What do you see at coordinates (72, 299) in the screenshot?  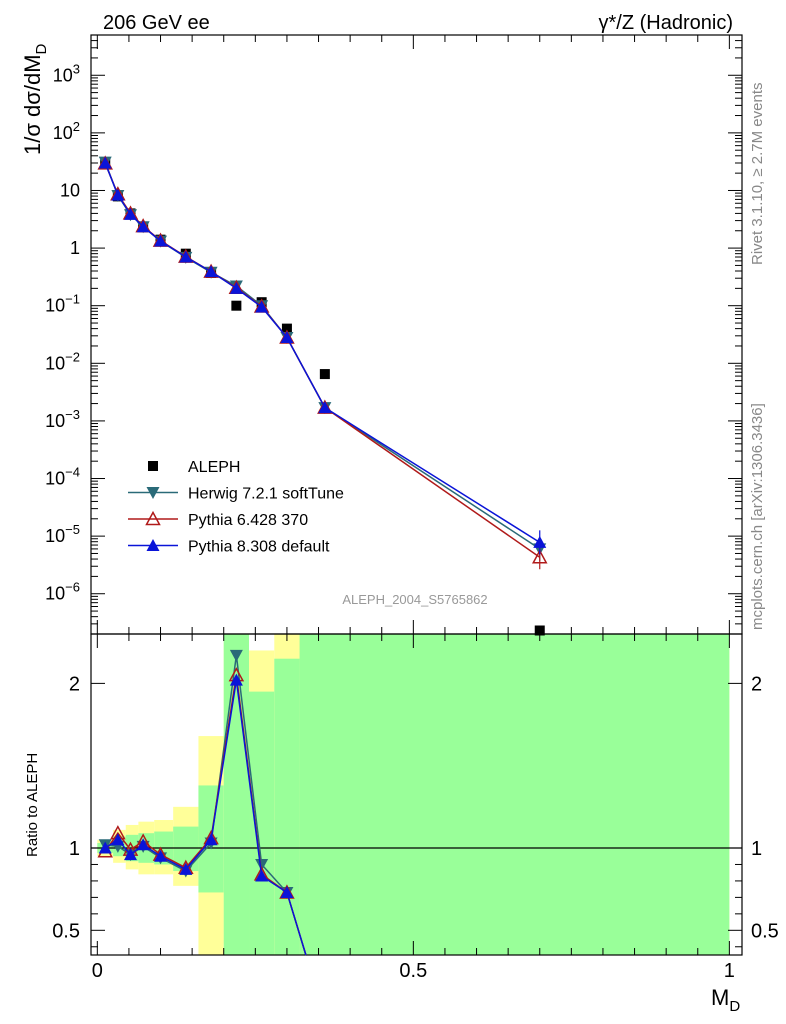 I see `tick-exponent: −1` at bounding box center [72, 299].